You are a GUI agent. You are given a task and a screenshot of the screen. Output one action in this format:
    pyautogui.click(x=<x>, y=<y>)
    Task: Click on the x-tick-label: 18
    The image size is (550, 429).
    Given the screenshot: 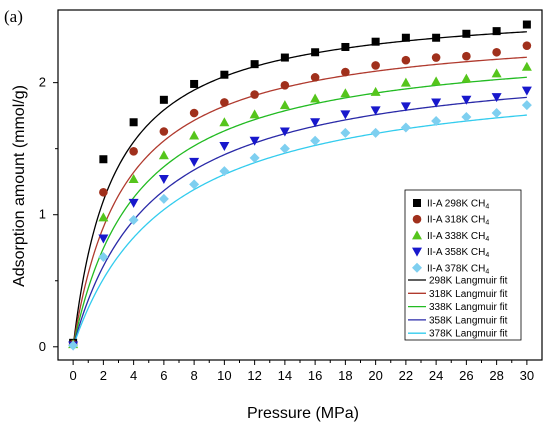 What is the action you would take?
    pyautogui.click(x=345, y=375)
    